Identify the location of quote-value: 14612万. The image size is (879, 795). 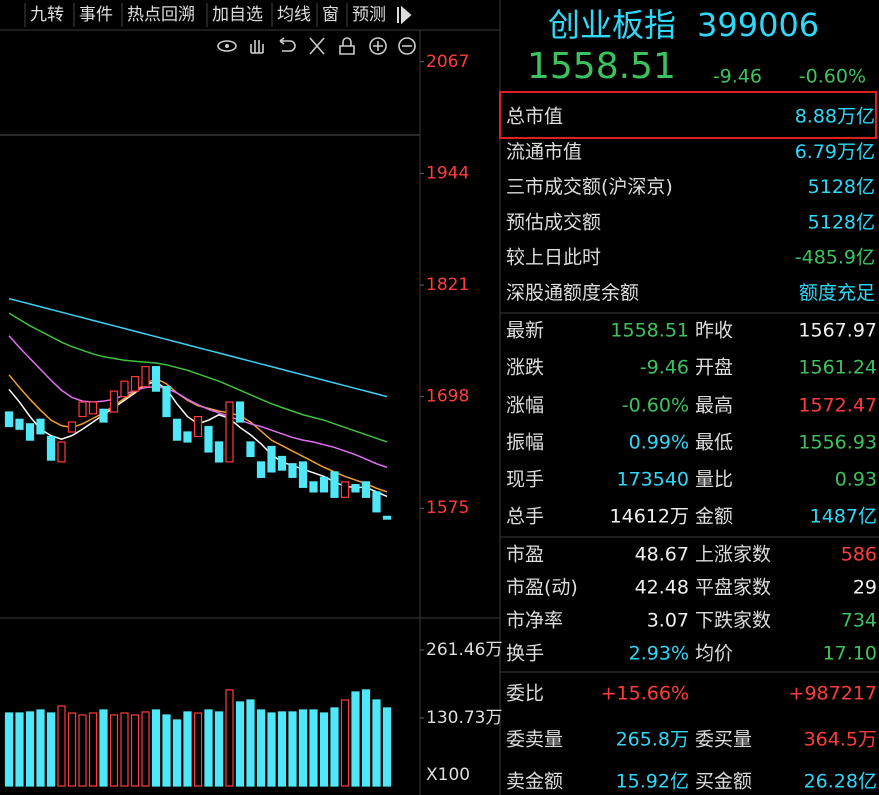
(649, 517).